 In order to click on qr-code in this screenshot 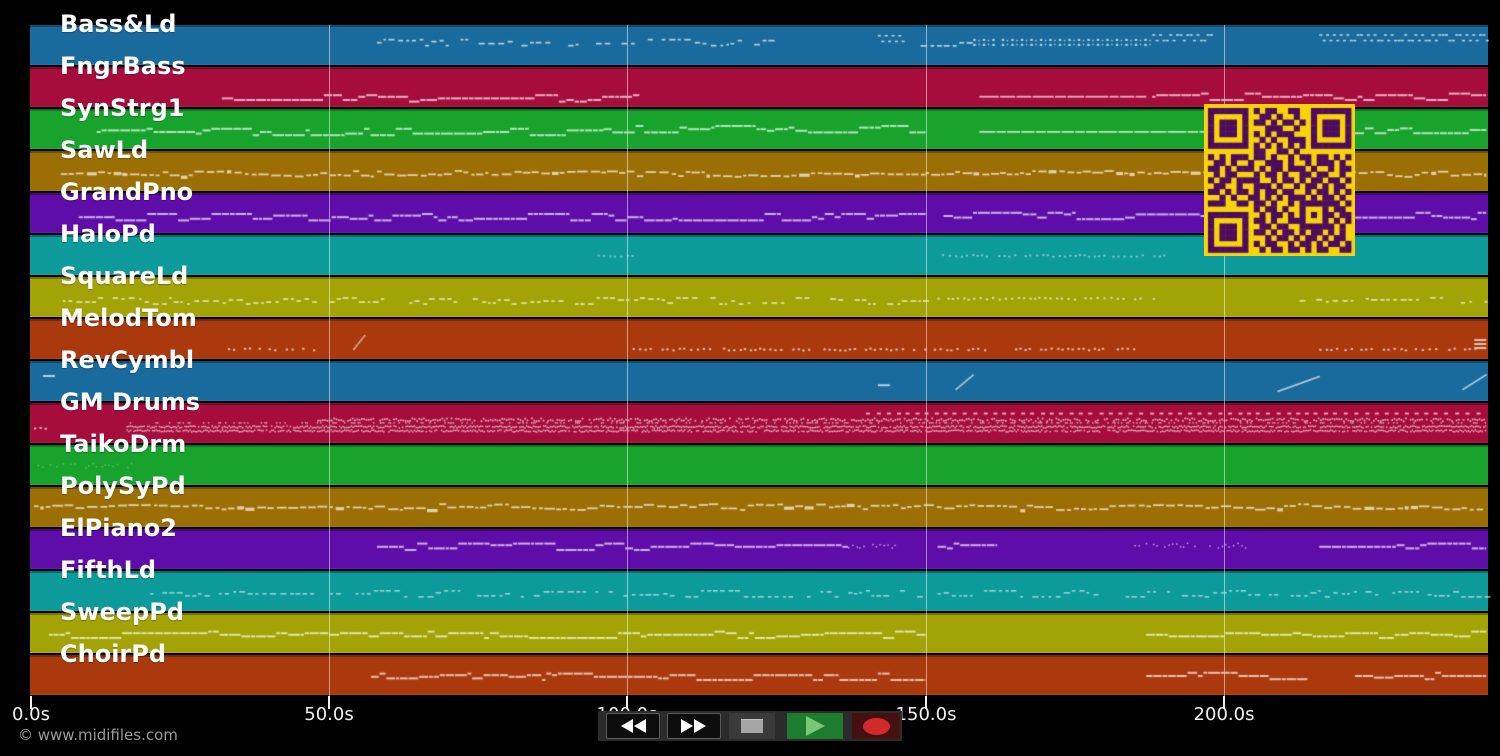, I will do `click(1279, 180)`.